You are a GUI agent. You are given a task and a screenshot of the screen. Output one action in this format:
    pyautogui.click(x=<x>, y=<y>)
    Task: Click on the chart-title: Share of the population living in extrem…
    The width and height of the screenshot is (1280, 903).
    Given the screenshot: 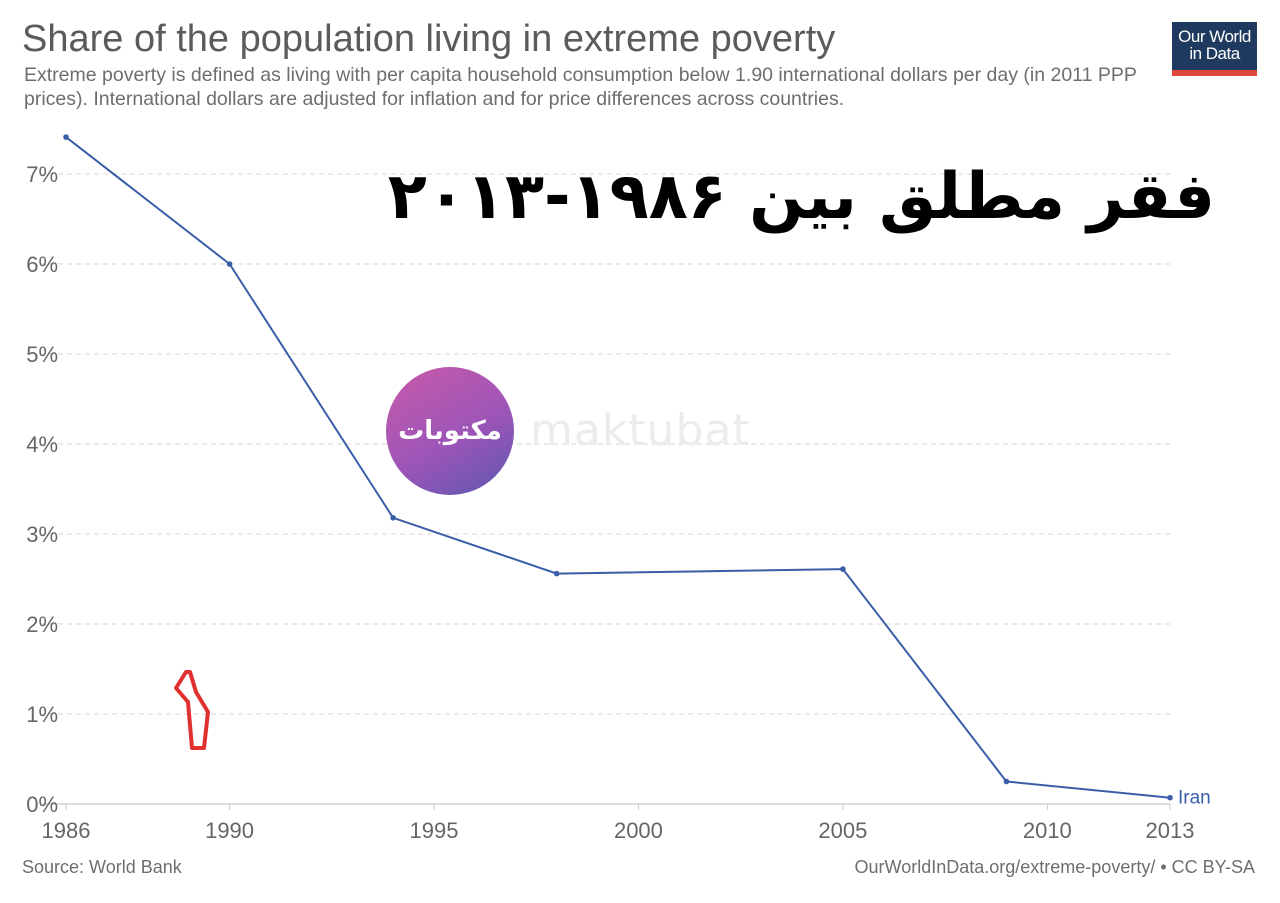 What is the action you would take?
    pyautogui.click(x=429, y=39)
    